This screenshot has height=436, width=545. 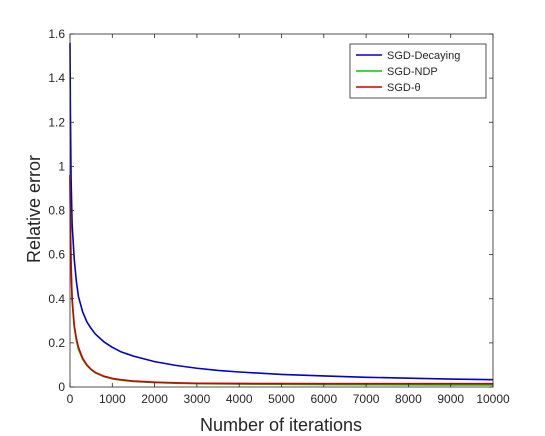 What do you see at coordinates (56, 299) in the screenshot?
I see `y-tick-label: 0.4` at bounding box center [56, 299].